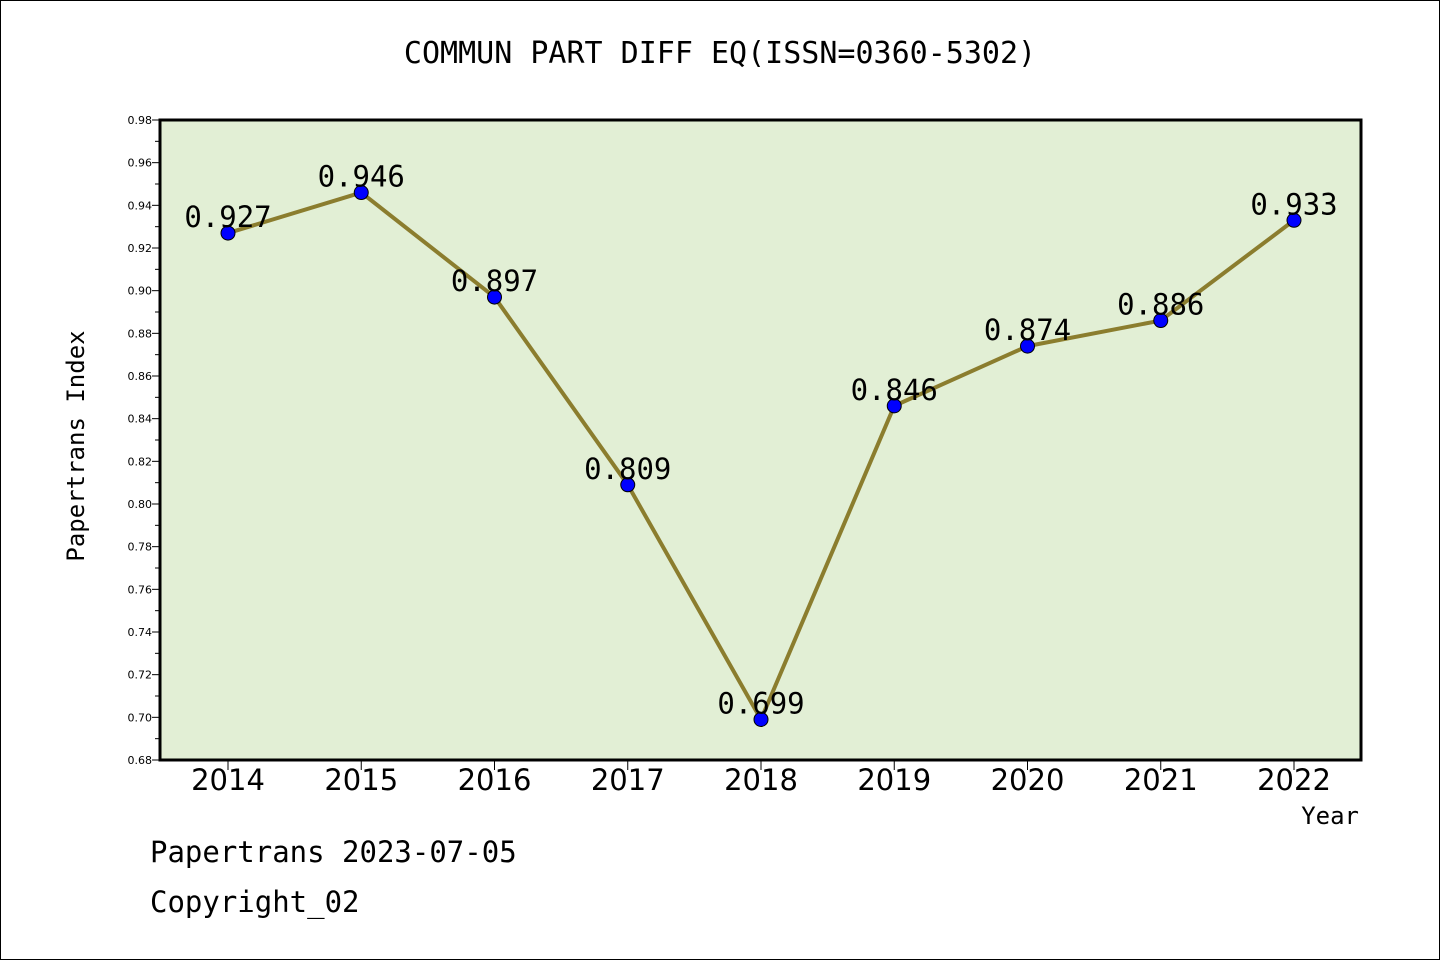  Describe the element at coordinates (140, 248) in the screenshot. I see `y-tick-label: 0.92` at that location.